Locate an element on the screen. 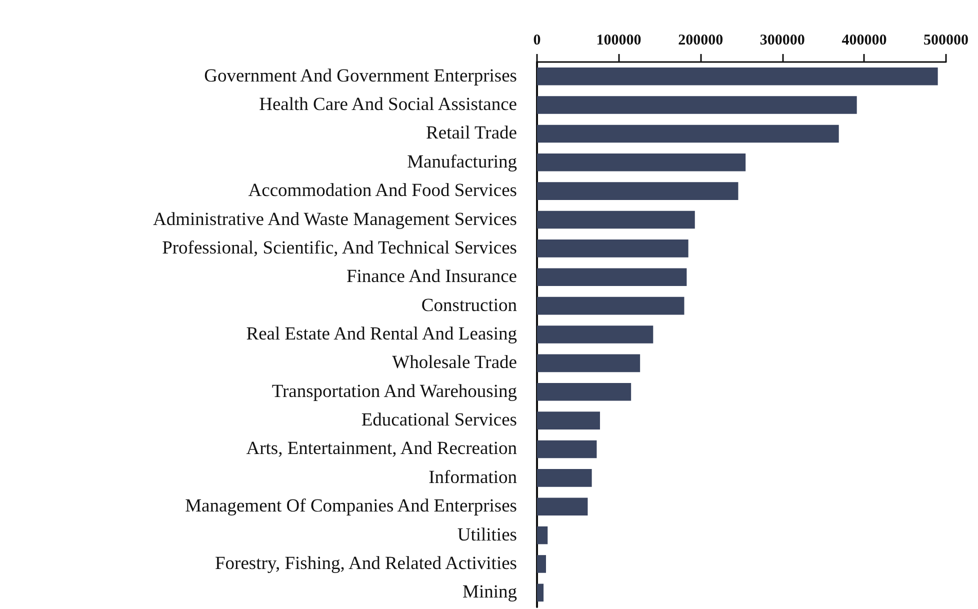 The image size is (978, 609). y-tick-label: Government And Government Enterprises is located at coordinates (360, 76).